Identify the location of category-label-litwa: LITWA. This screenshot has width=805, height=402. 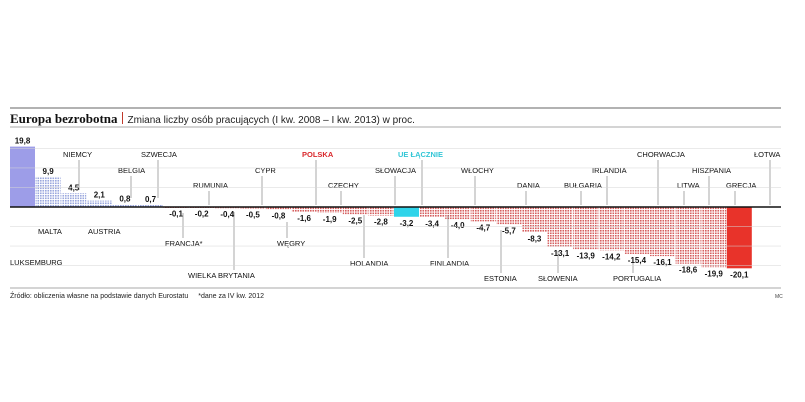
(688, 185).